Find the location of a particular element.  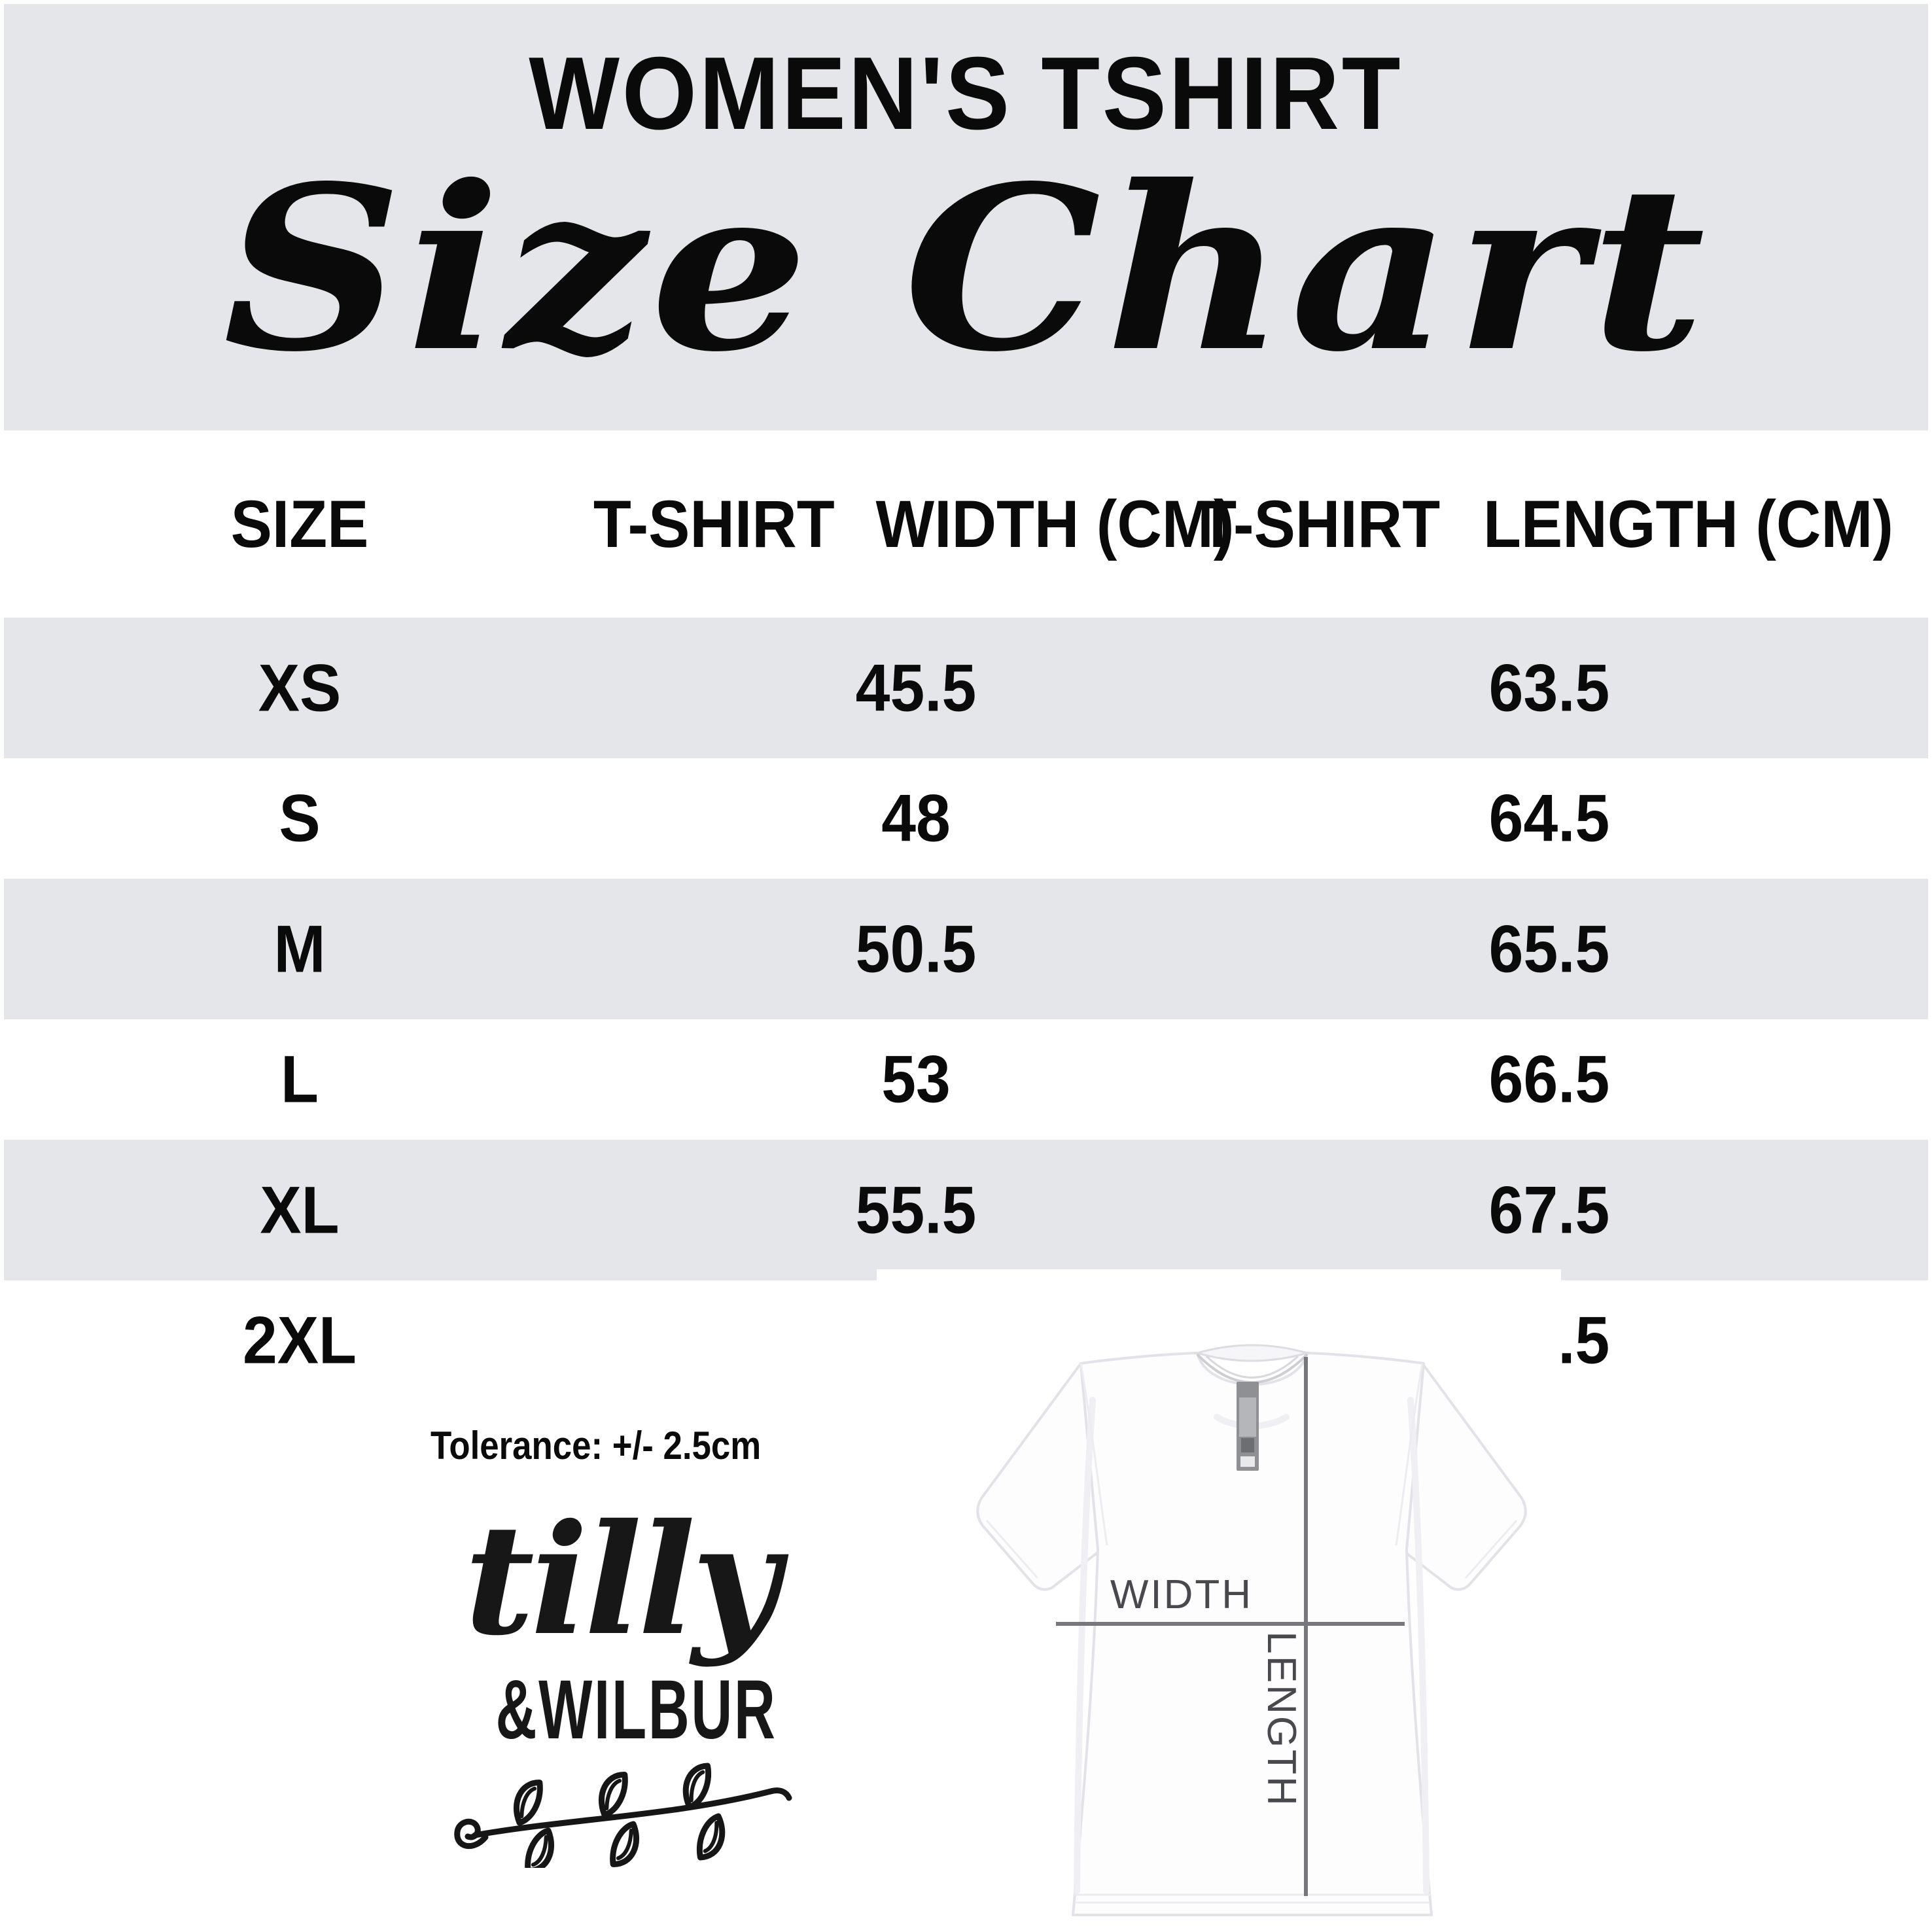

column-header-width: T-SHIRT WIDTH (CM) is located at coordinates (916, 524).